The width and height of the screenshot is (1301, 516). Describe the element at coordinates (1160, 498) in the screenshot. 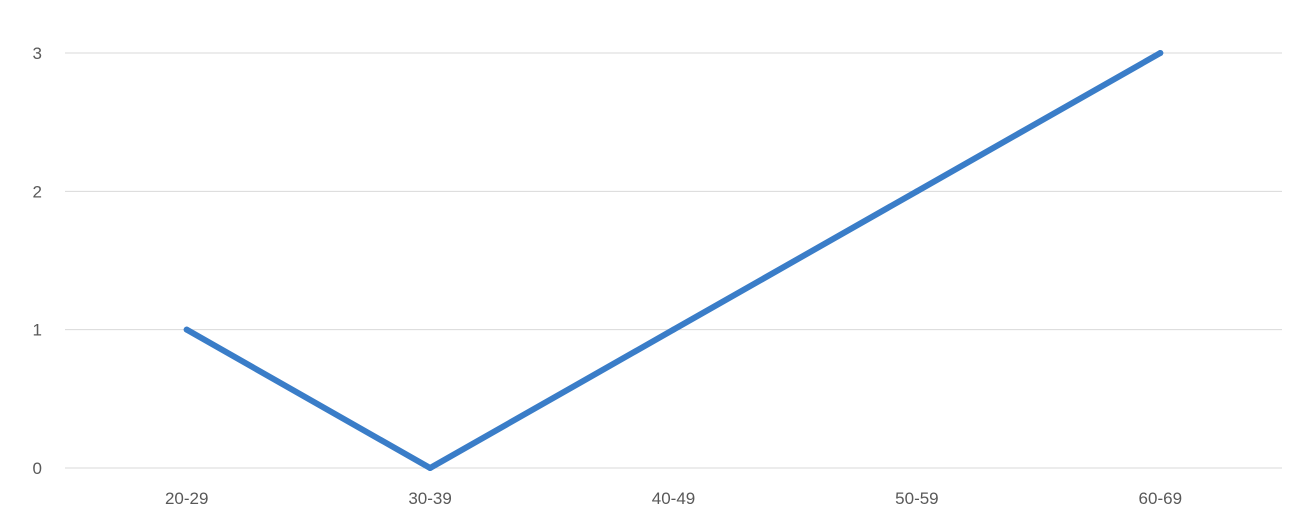

I see `x-tick-label: 60-69` at that location.